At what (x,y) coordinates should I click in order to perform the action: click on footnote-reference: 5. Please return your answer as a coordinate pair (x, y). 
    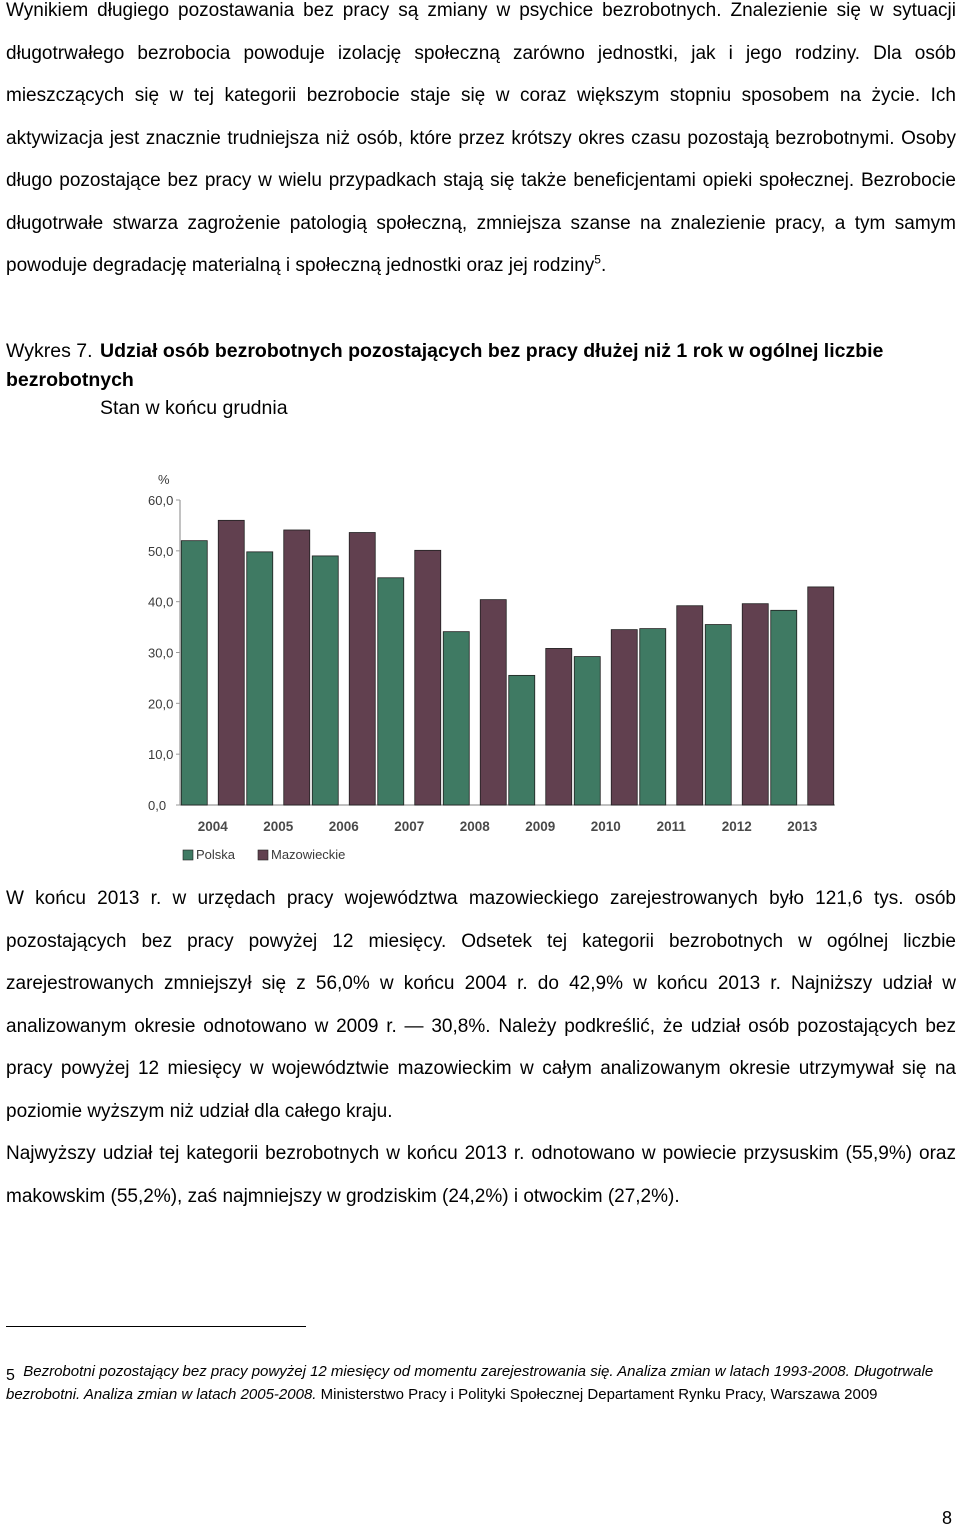
    Looking at the image, I should click on (597, 259).